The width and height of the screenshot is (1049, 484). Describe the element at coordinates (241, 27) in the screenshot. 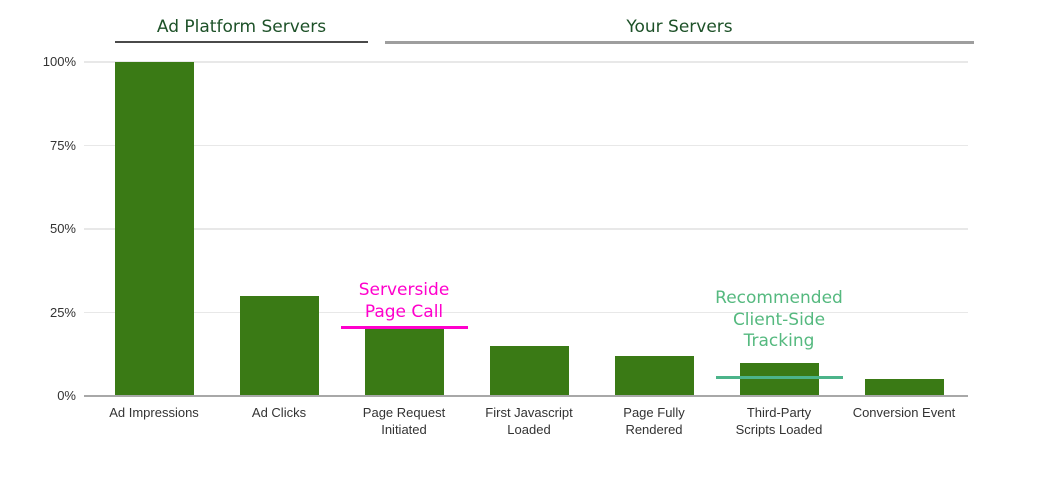

I see `group-header-label: Ad Platform Servers` at that location.